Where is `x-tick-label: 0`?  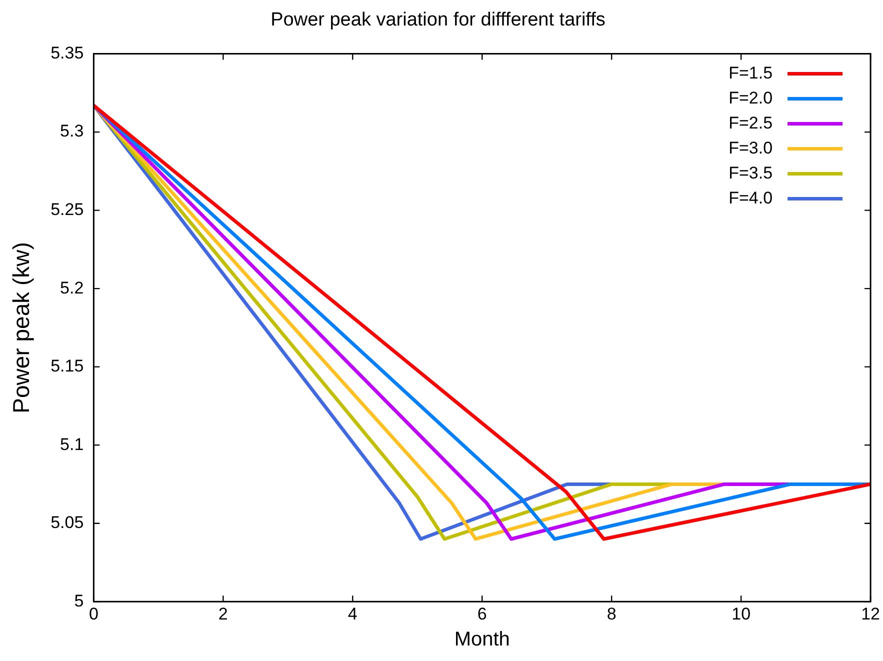 x-tick-label: 0 is located at coordinates (93, 614).